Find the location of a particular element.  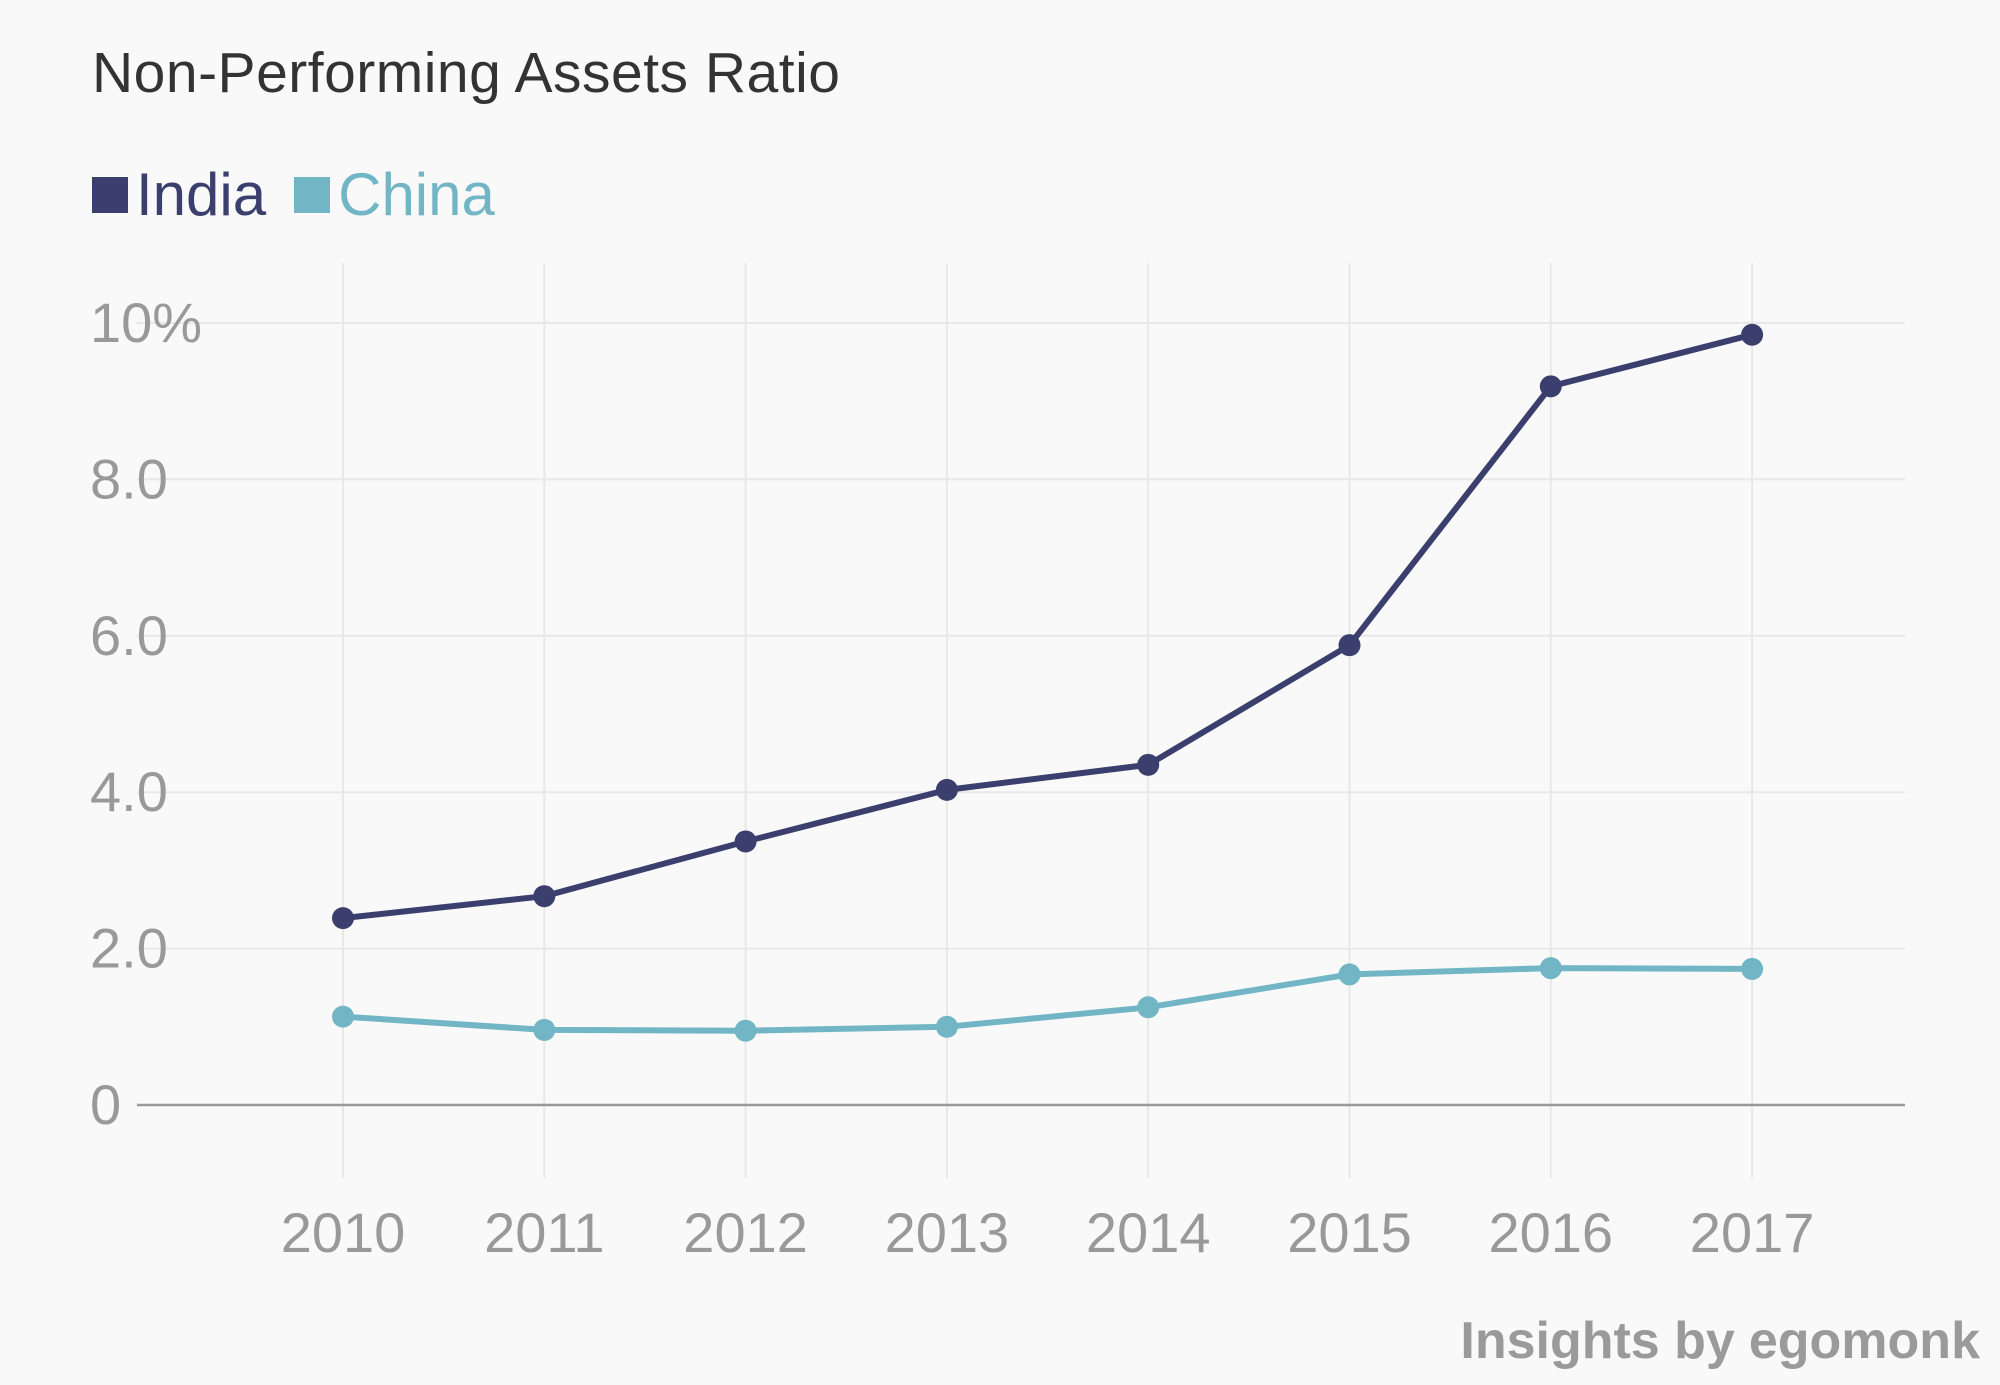

data-point-india-2015 is located at coordinates (1349, 645).